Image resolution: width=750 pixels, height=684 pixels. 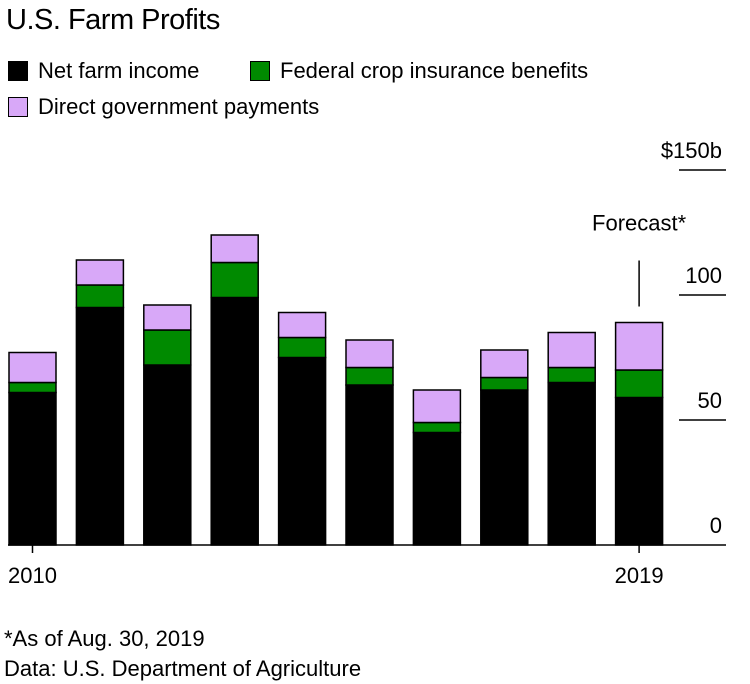 I want to click on y-tick-label-50: 50, so click(x=710, y=400).